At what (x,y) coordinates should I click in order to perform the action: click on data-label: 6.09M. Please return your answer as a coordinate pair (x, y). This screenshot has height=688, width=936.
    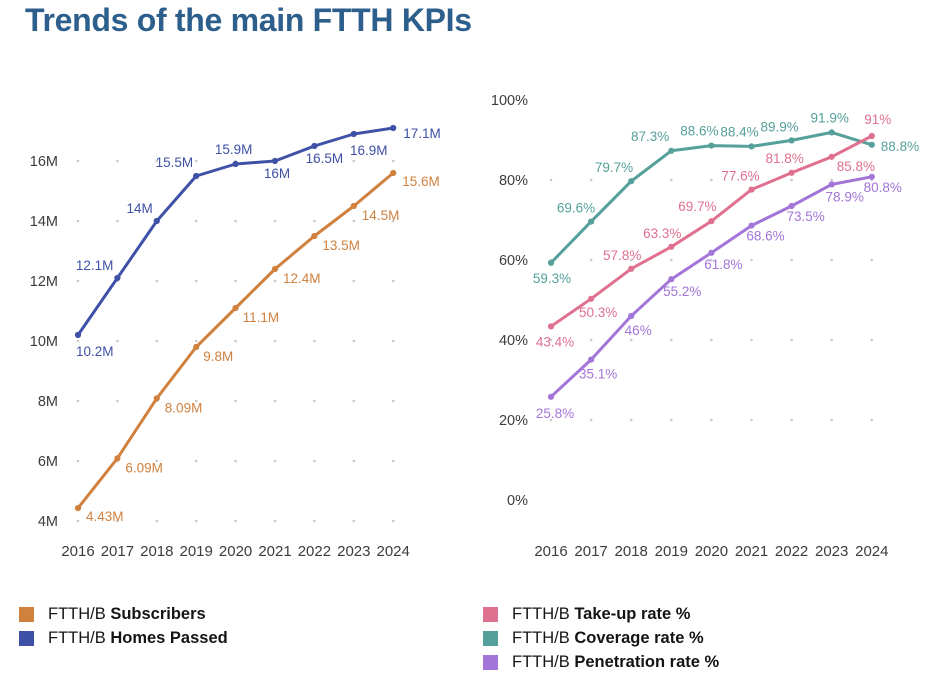
    Looking at the image, I should click on (144, 467).